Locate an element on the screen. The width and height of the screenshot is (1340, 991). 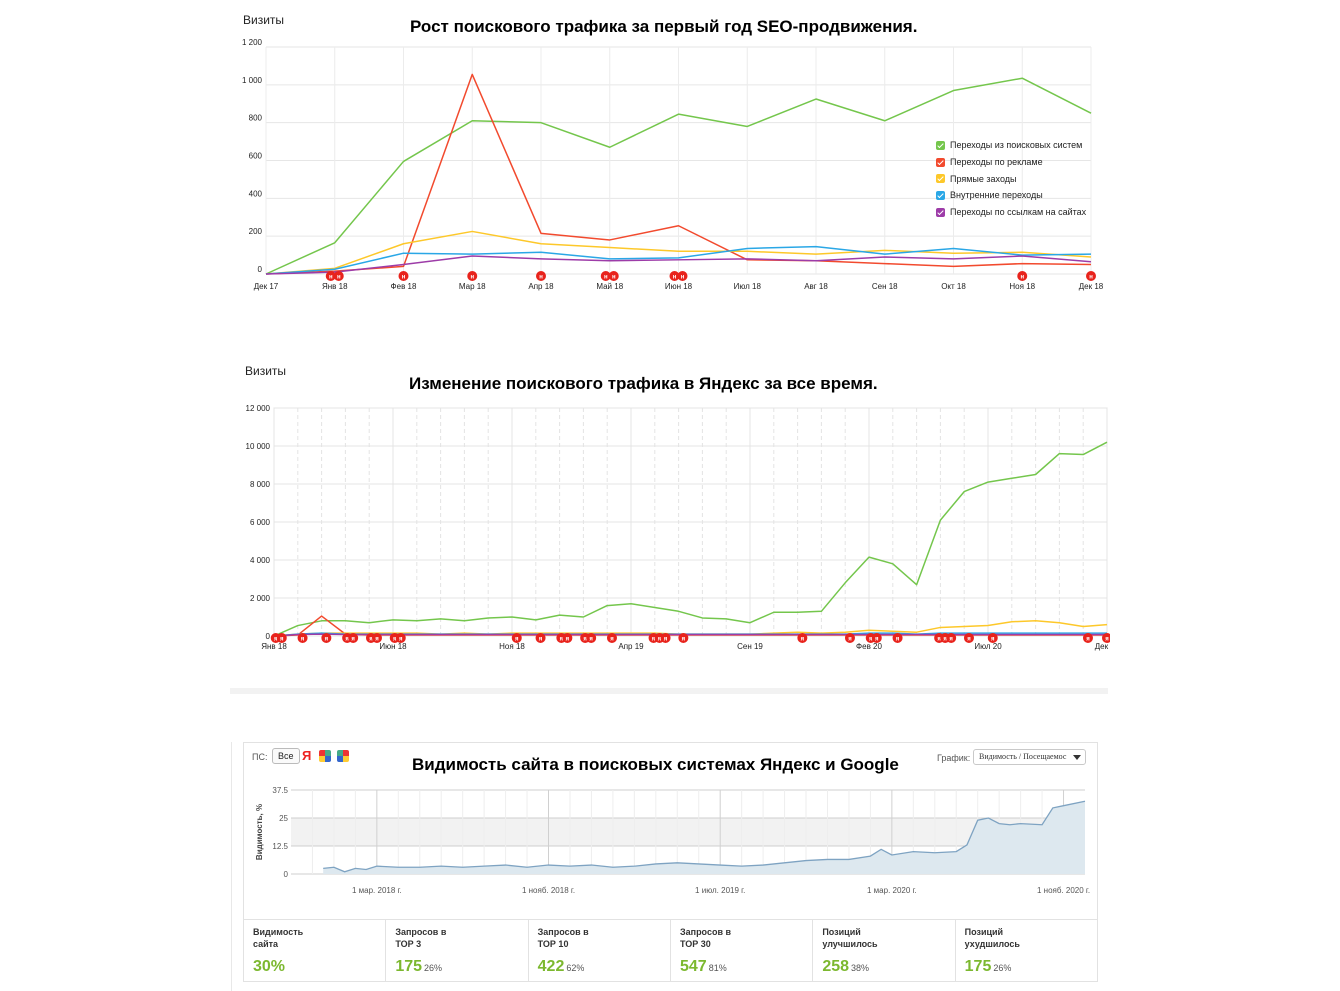
stat-label: Позиций ухудшилось is located at coordinates (992, 938).